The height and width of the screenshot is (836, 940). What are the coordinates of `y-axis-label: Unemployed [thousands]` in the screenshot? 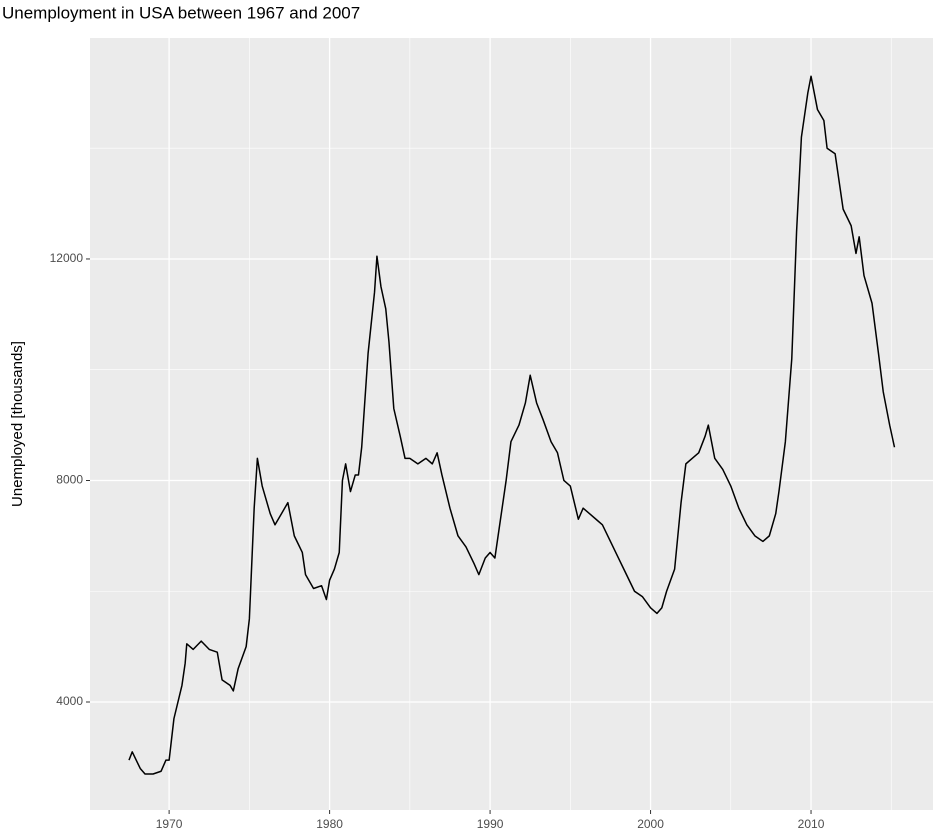 It's located at (17, 424).